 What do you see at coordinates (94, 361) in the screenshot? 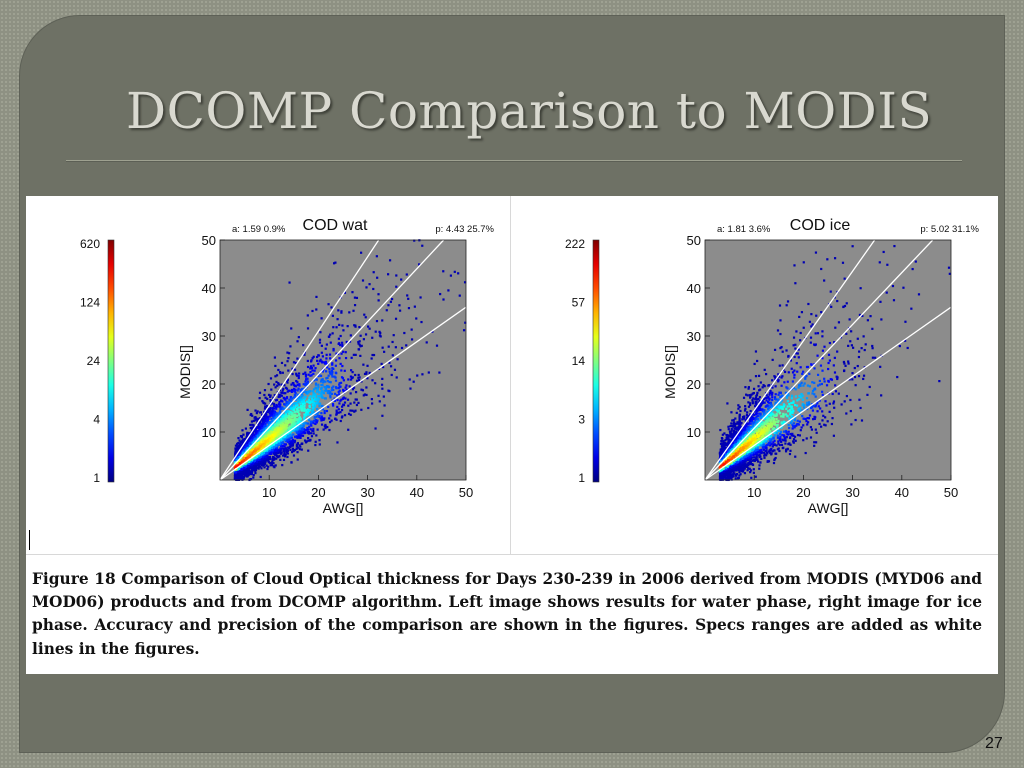
I see `colorbar-tick-label: 24` at bounding box center [94, 361].